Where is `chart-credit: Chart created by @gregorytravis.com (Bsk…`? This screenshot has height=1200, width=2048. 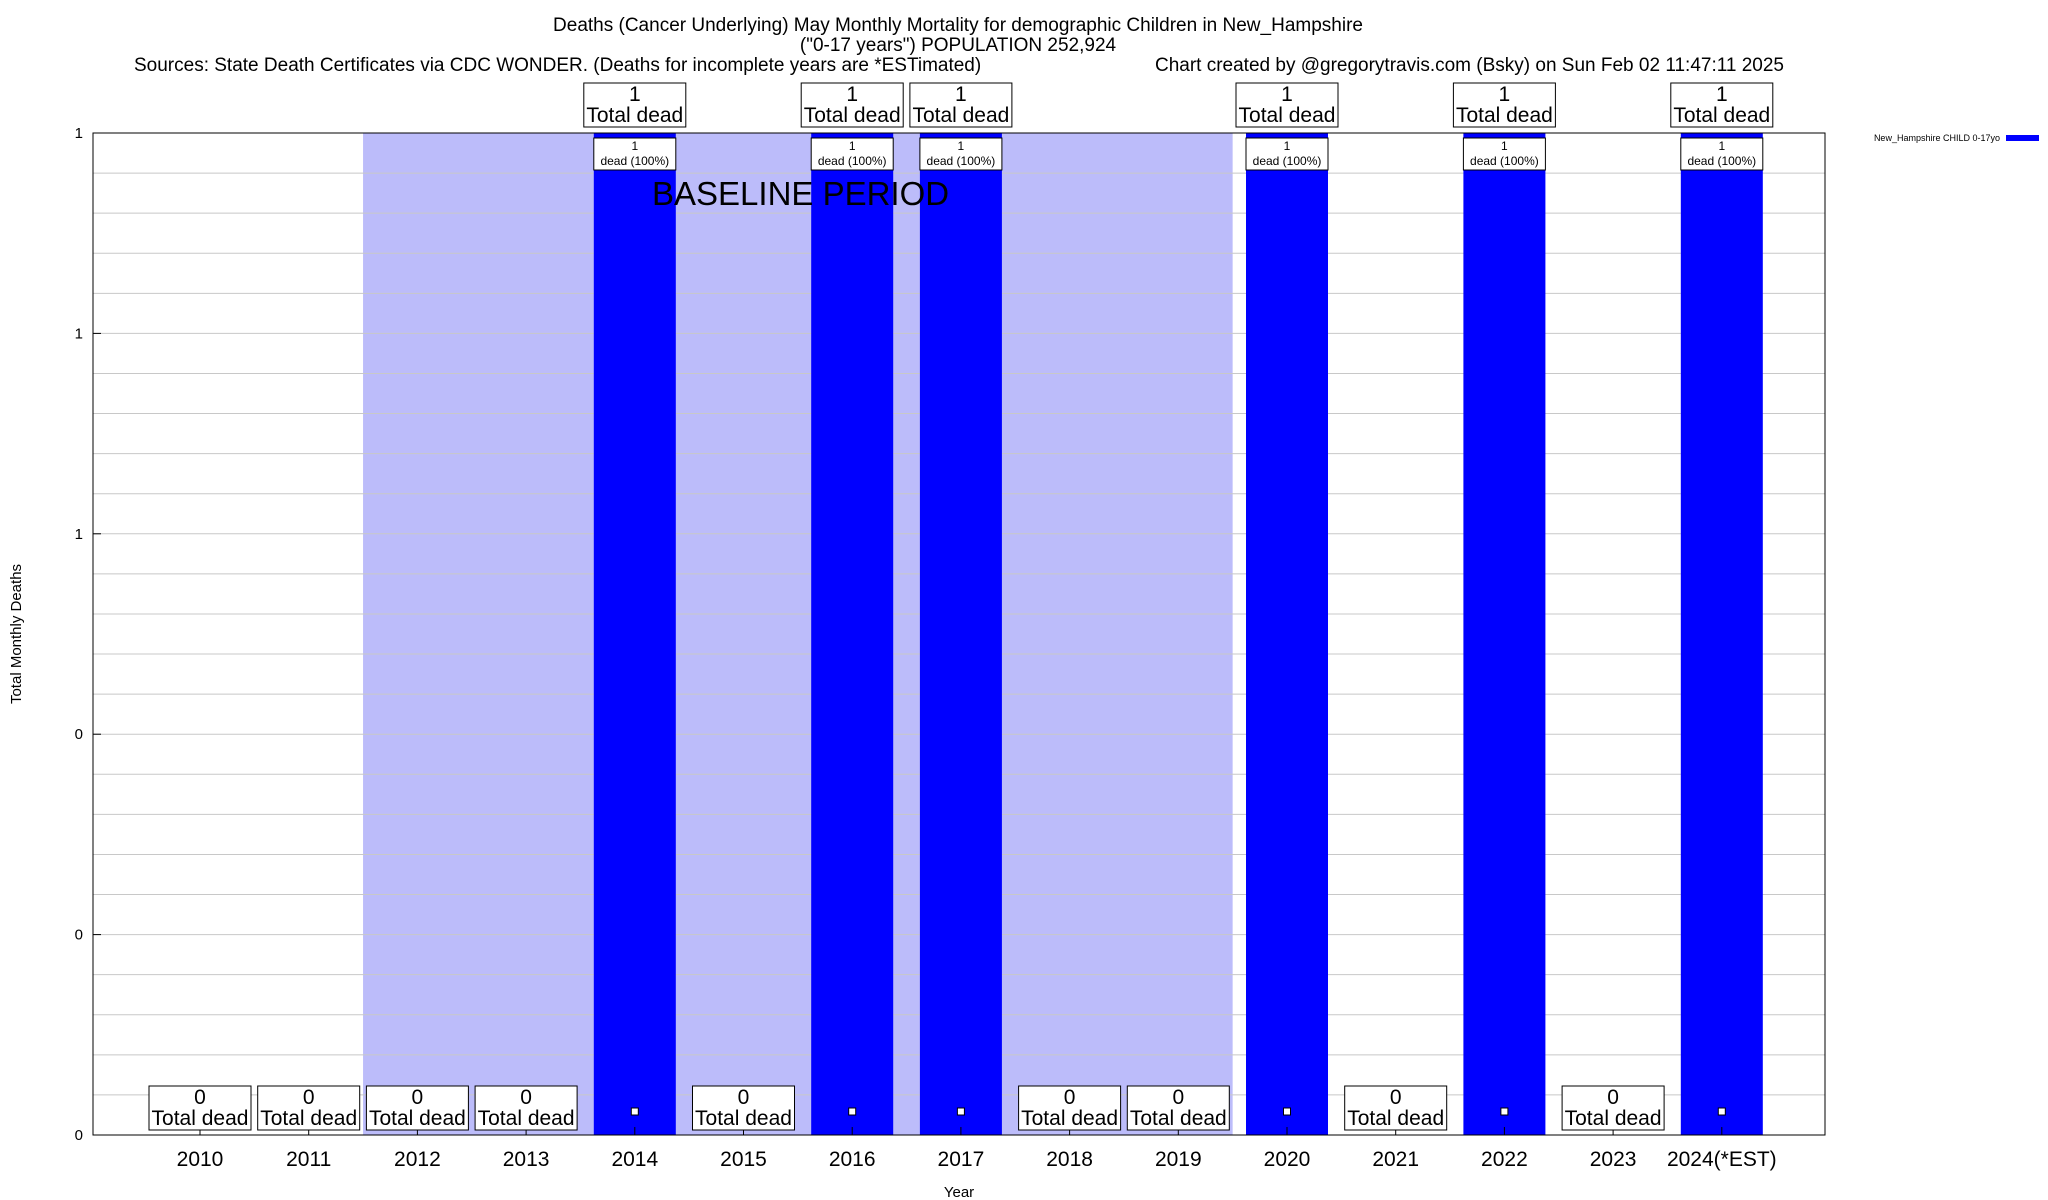
chart-credit: Chart created by @gregorytravis.com (Bsk… is located at coordinates (1469, 65).